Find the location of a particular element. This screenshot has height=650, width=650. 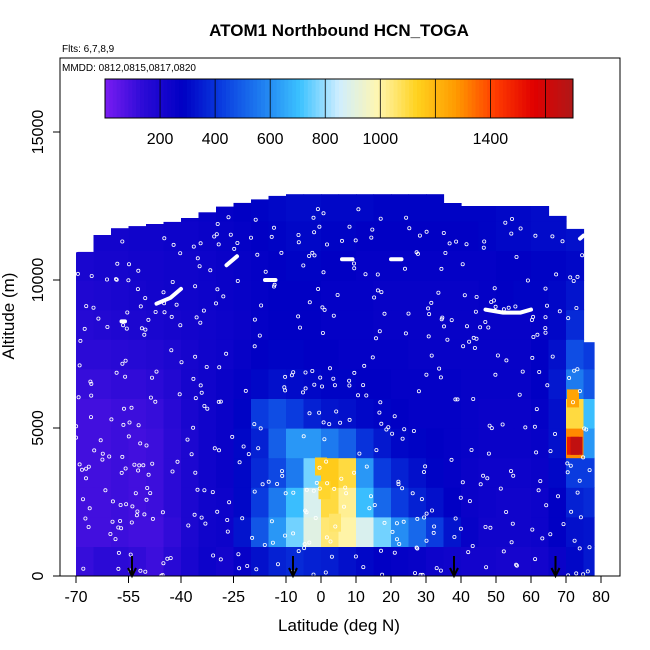

colorbar-tick-label: 200 is located at coordinates (160, 139).